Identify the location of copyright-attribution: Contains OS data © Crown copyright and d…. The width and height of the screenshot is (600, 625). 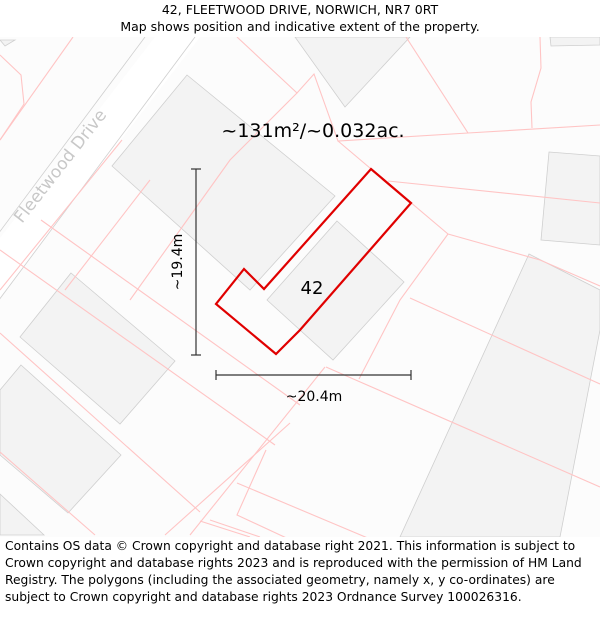
(293, 571).